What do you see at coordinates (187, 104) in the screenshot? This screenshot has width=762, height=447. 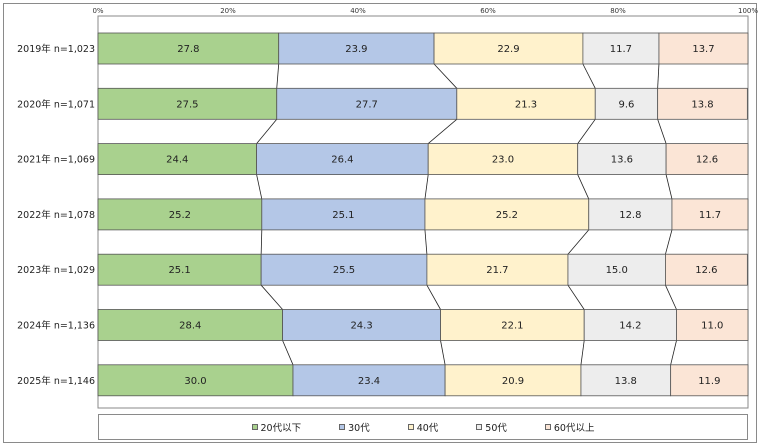 I see `data-label: 27.5` at bounding box center [187, 104].